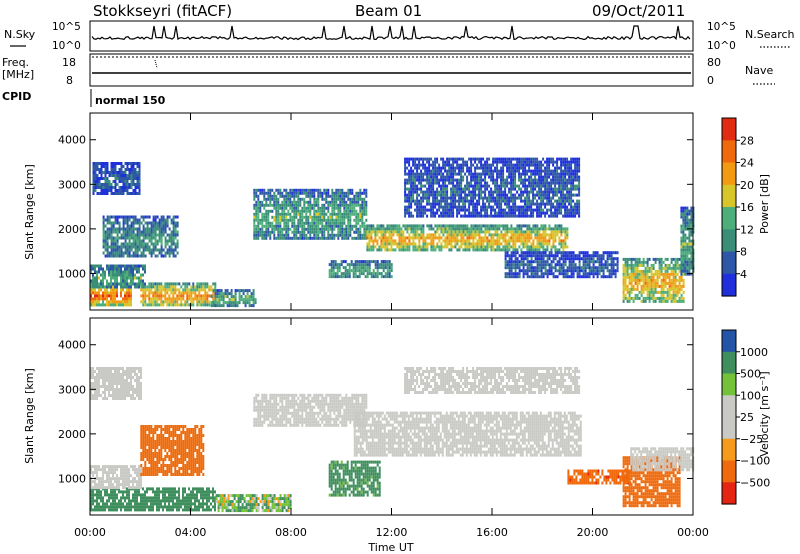  What do you see at coordinates (638, 11) in the screenshot?
I see `date-title: 09/Oct/2011` at bounding box center [638, 11].